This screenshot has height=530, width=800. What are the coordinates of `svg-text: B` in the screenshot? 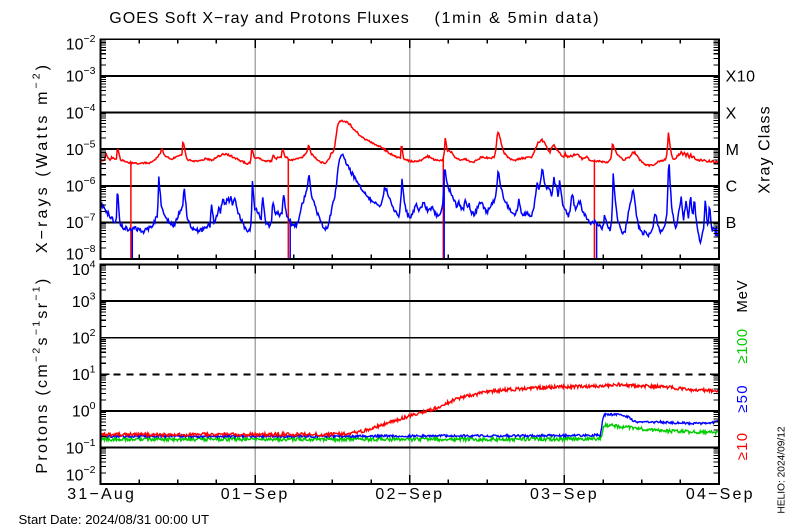 It's located at (731, 223).